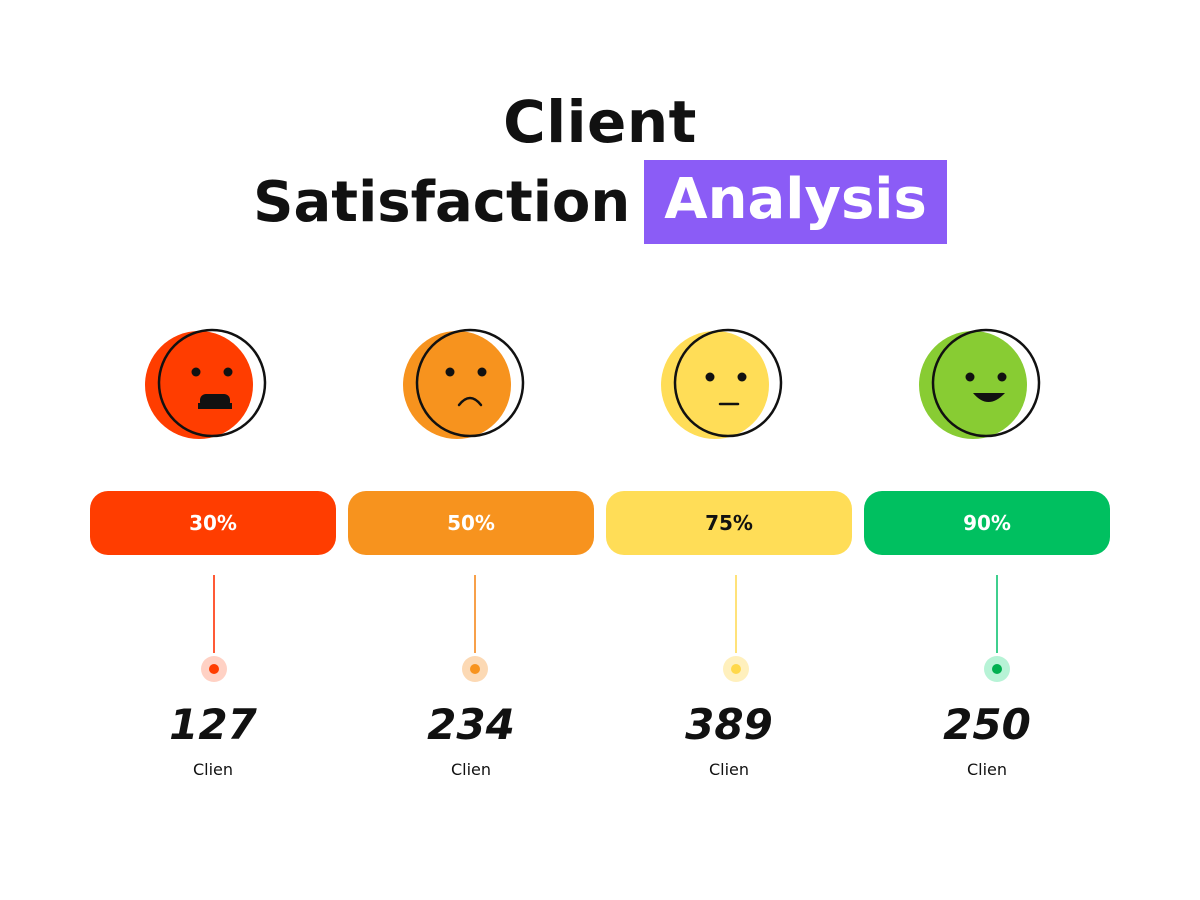 The height and width of the screenshot is (900, 1200). What do you see at coordinates (213, 724) in the screenshot?
I see `client-count: 127` at bounding box center [213, 724].